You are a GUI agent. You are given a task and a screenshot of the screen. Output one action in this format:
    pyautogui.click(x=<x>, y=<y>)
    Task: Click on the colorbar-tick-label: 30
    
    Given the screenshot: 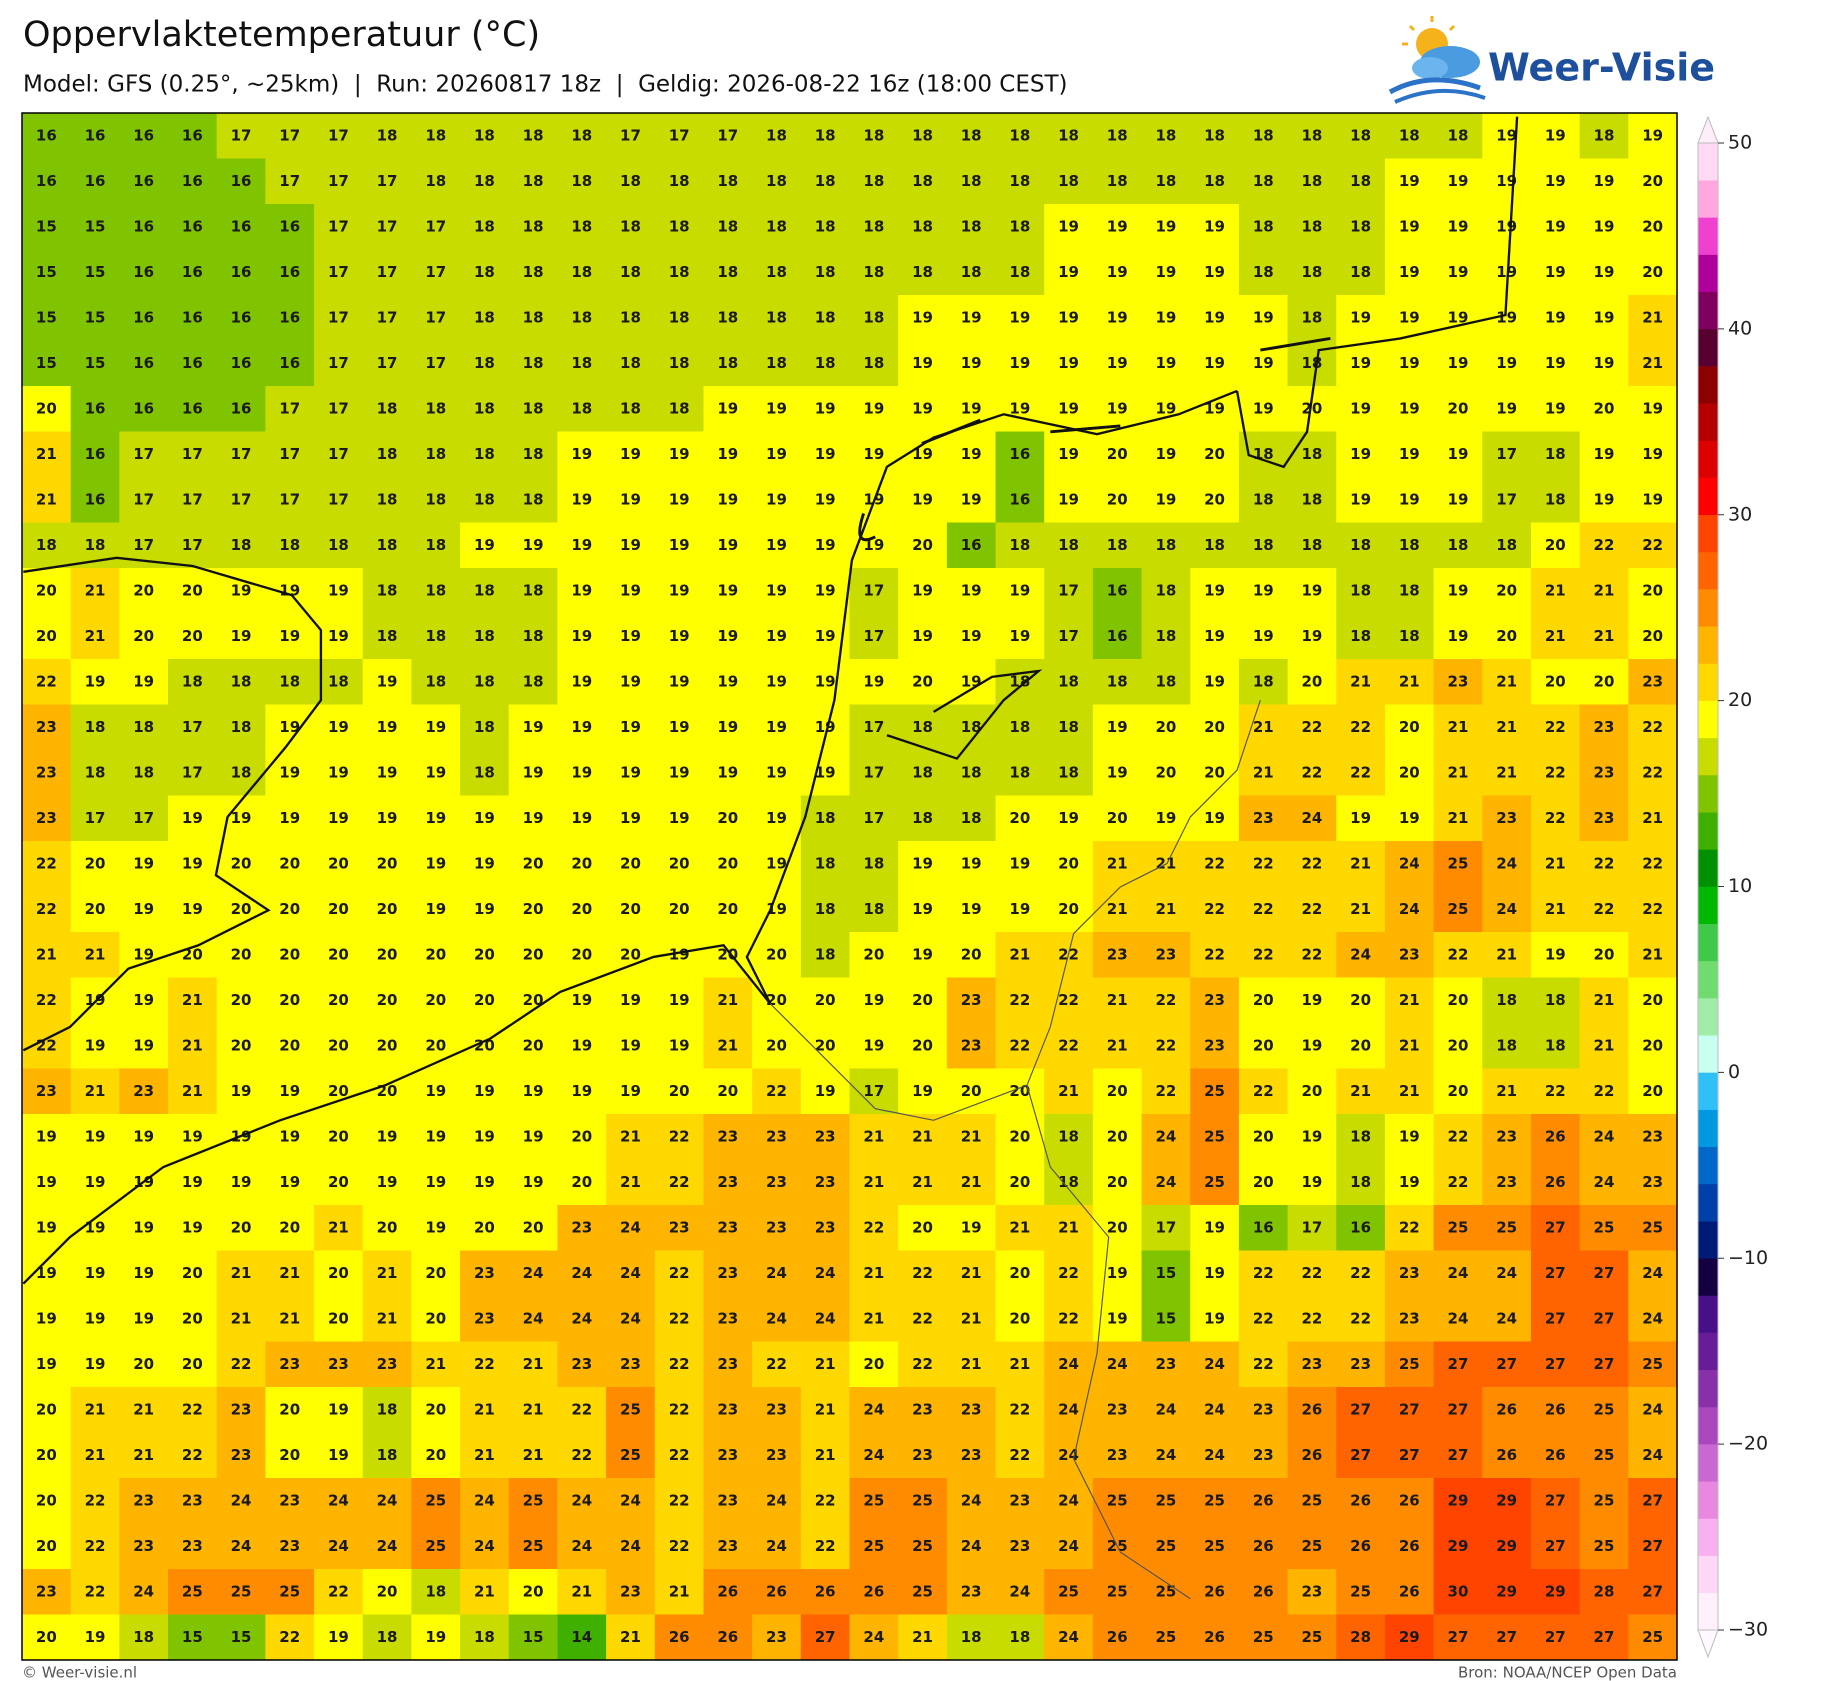 What is the action you would take?
    pyautogui.click(x=1740, y=514)
    